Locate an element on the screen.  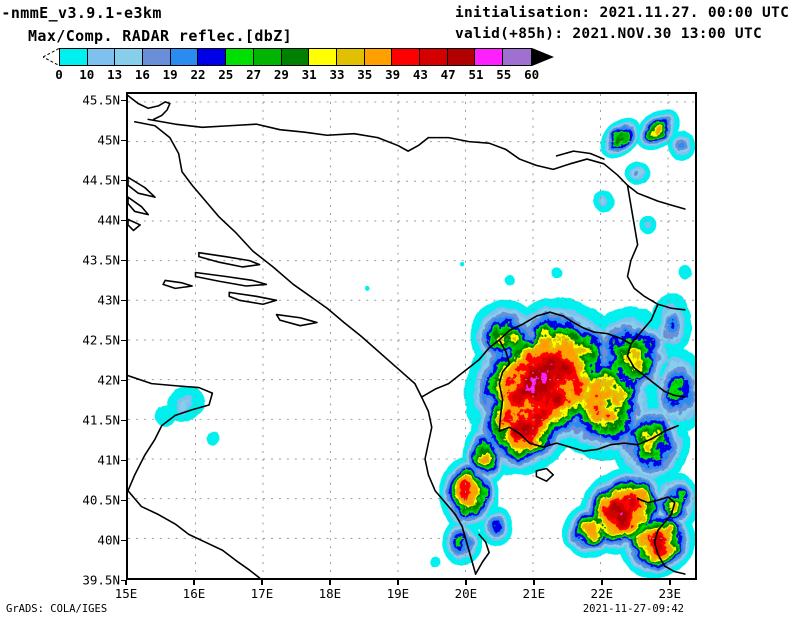
lat-tick-label-44.5N: 44.5N is located at coordinates (101, 180).